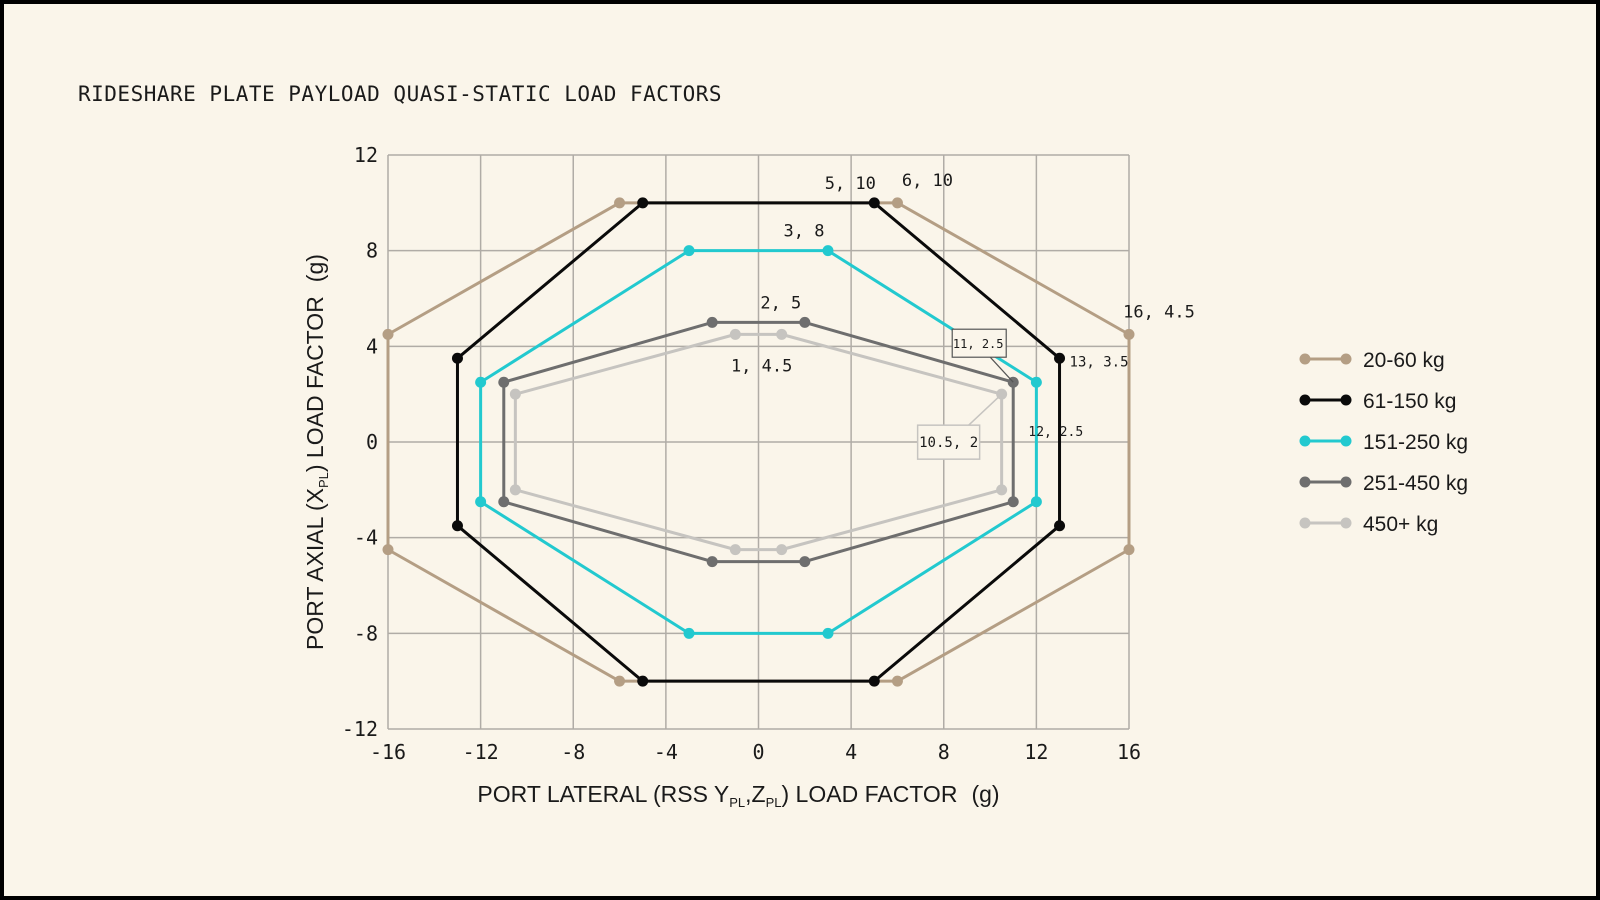 Image resolution: width=1600 pixels, height=900 pixels. Describe the element at coordinates (851, 752) in the screenshot. I see `x-tick-label: 4` at that location.